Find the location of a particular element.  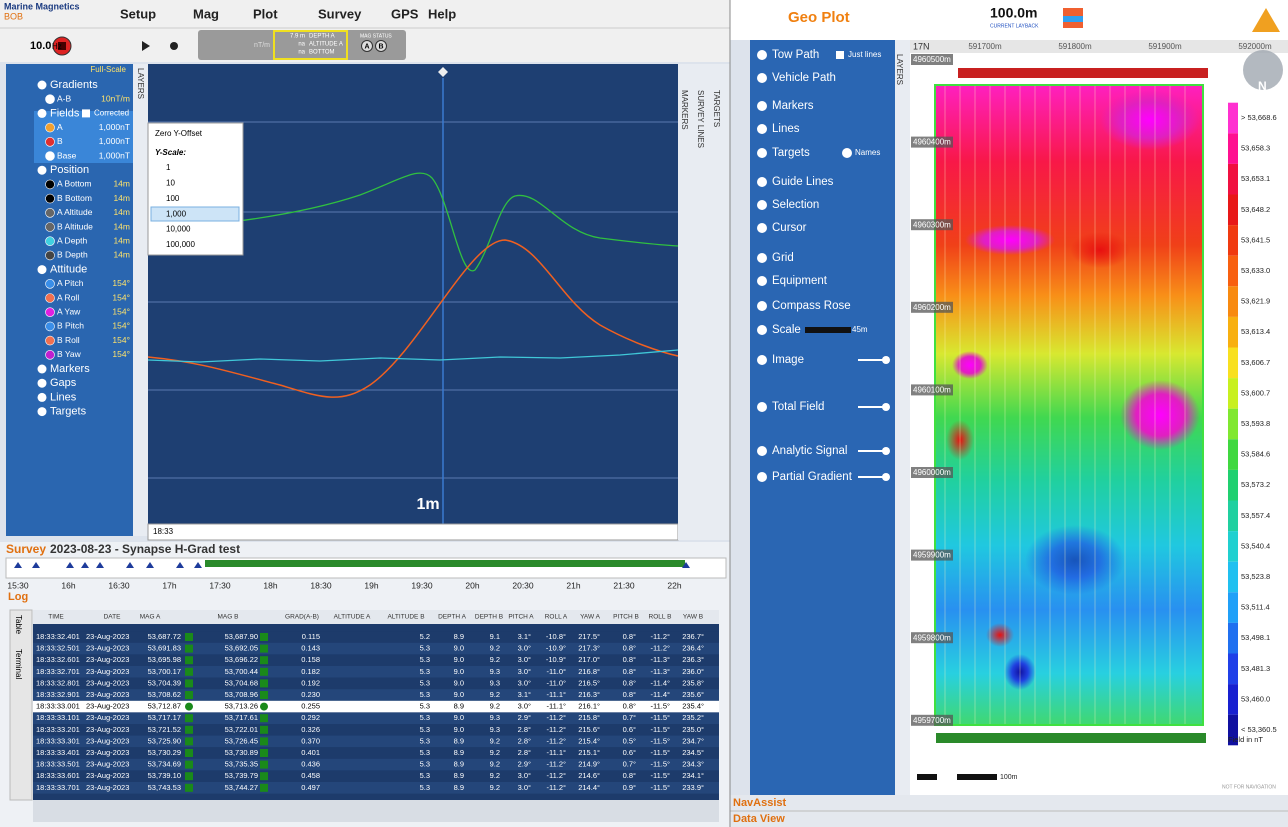

menu-item: 100 is located at coordinates (173, 198).